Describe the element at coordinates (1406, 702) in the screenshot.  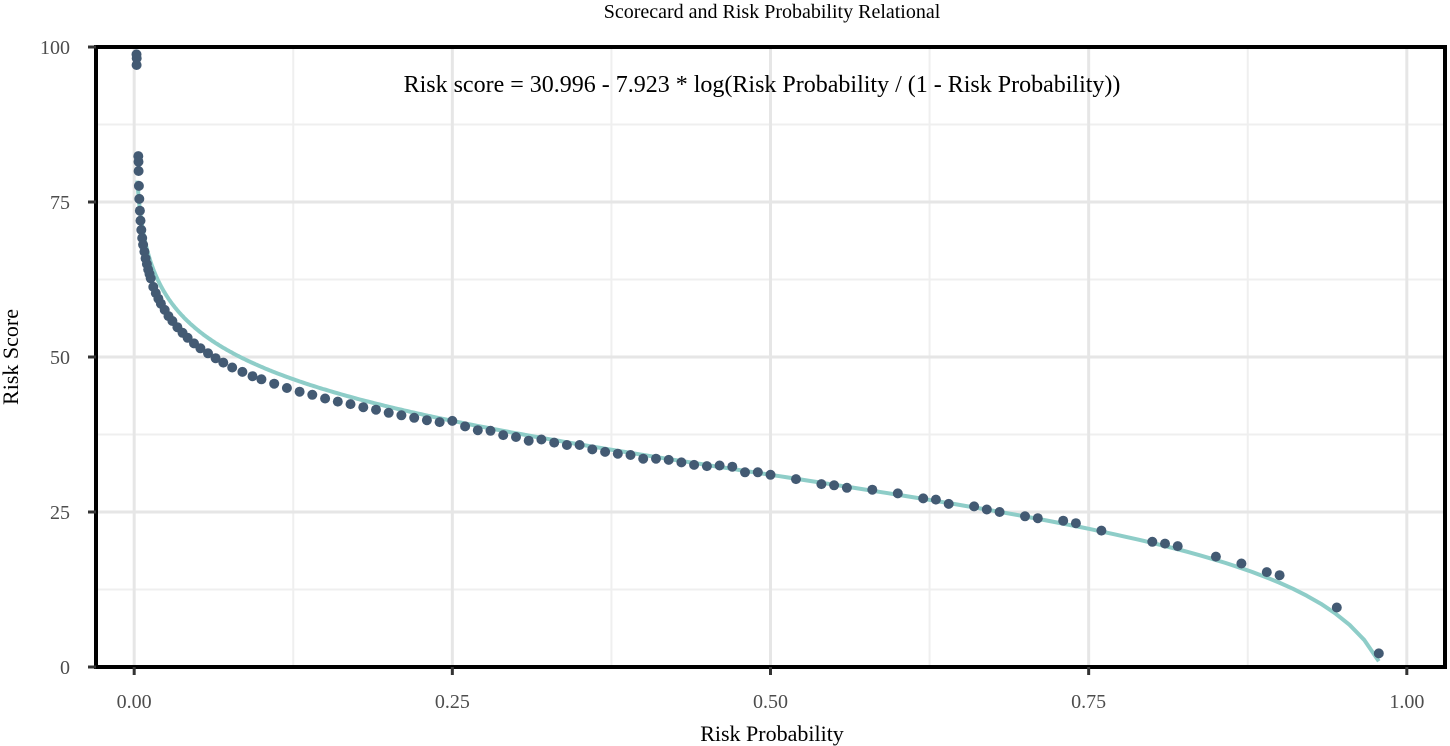
I see `x-tick-label: 1.00` at that location.